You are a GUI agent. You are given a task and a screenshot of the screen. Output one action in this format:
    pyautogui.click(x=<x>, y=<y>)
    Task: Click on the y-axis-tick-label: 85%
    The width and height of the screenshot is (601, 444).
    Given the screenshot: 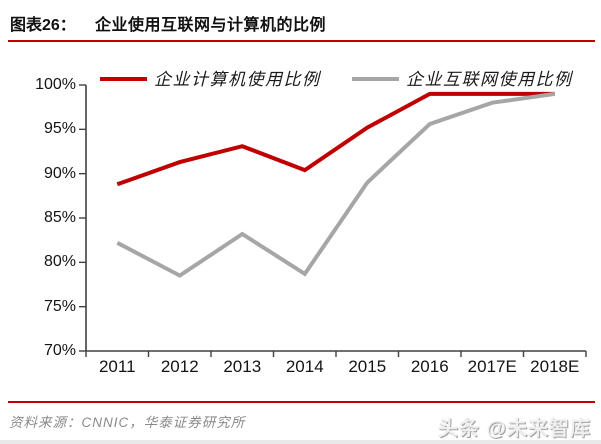 What is the action you would take?
    pyautogui.click(x=59, y=217)
    